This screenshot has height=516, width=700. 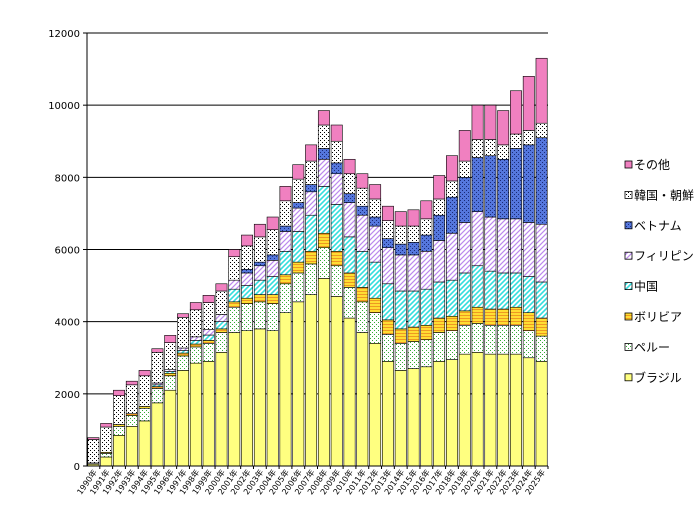 I want to click on legend-item: 韓国・朝鮮, so click(x=659, y=195).